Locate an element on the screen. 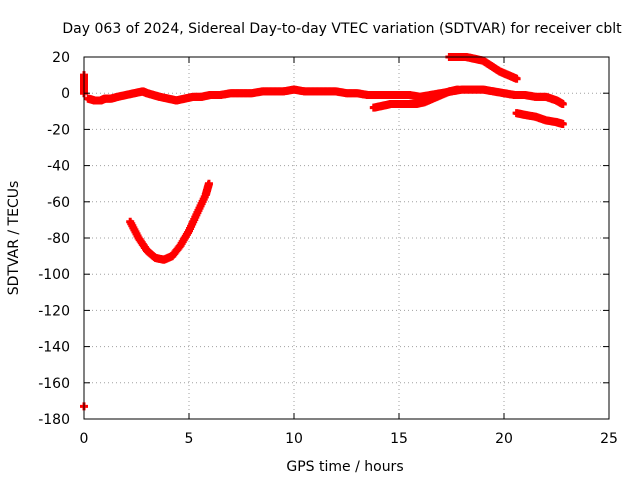  y-tick-label: -80 is located at coordinates (58, 239).